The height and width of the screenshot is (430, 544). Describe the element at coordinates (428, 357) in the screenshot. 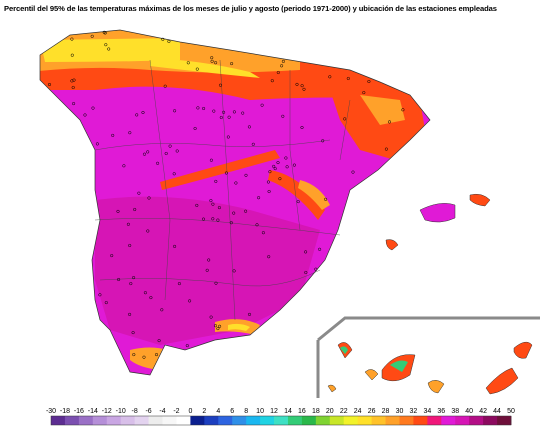

I see `canary-islands-inset` at that location.